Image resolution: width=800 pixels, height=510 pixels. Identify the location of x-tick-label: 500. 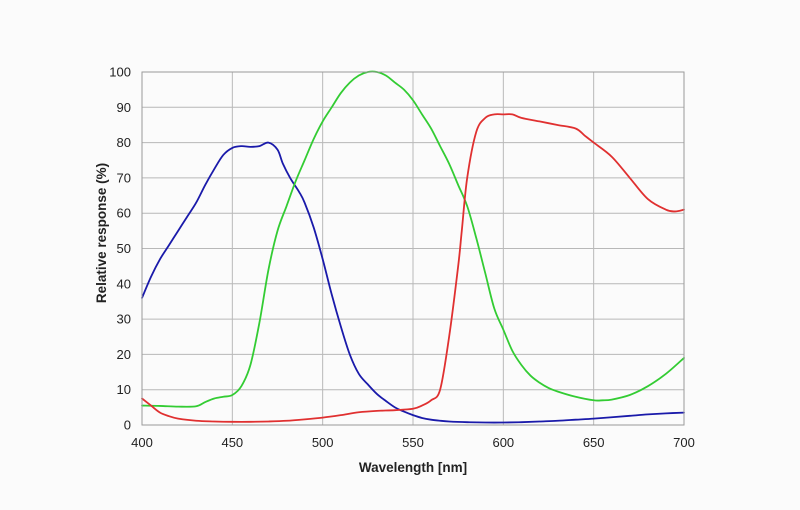
(323, 442).